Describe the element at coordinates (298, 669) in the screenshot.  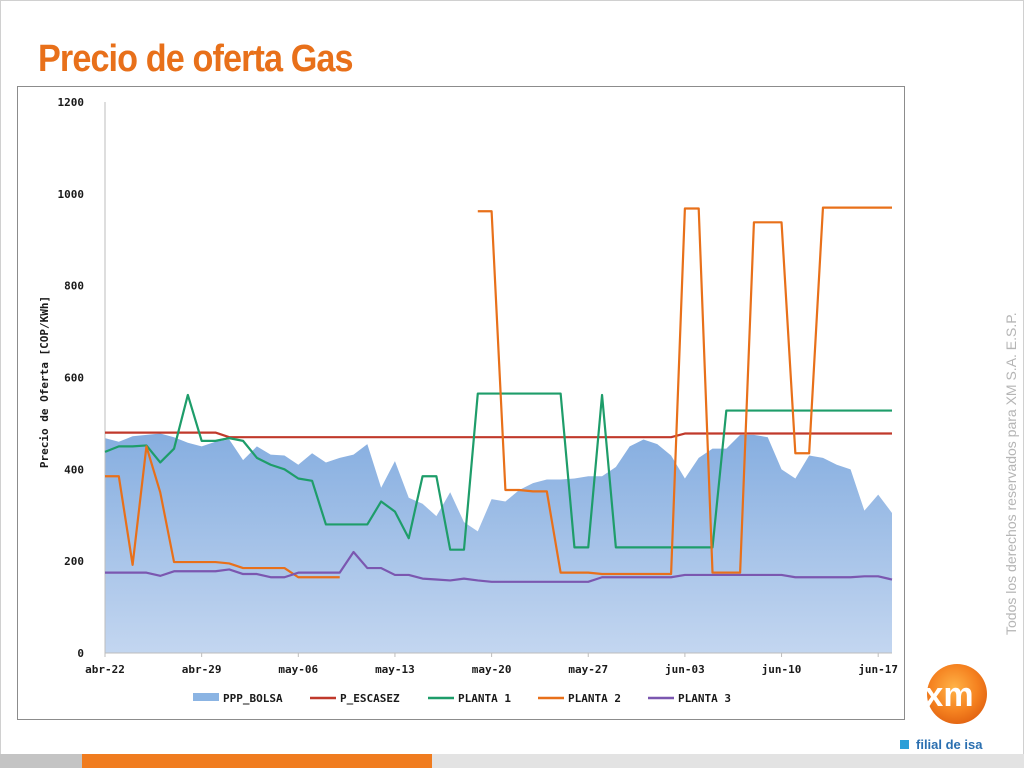
I see `x-tick-label: may-06` at that location.